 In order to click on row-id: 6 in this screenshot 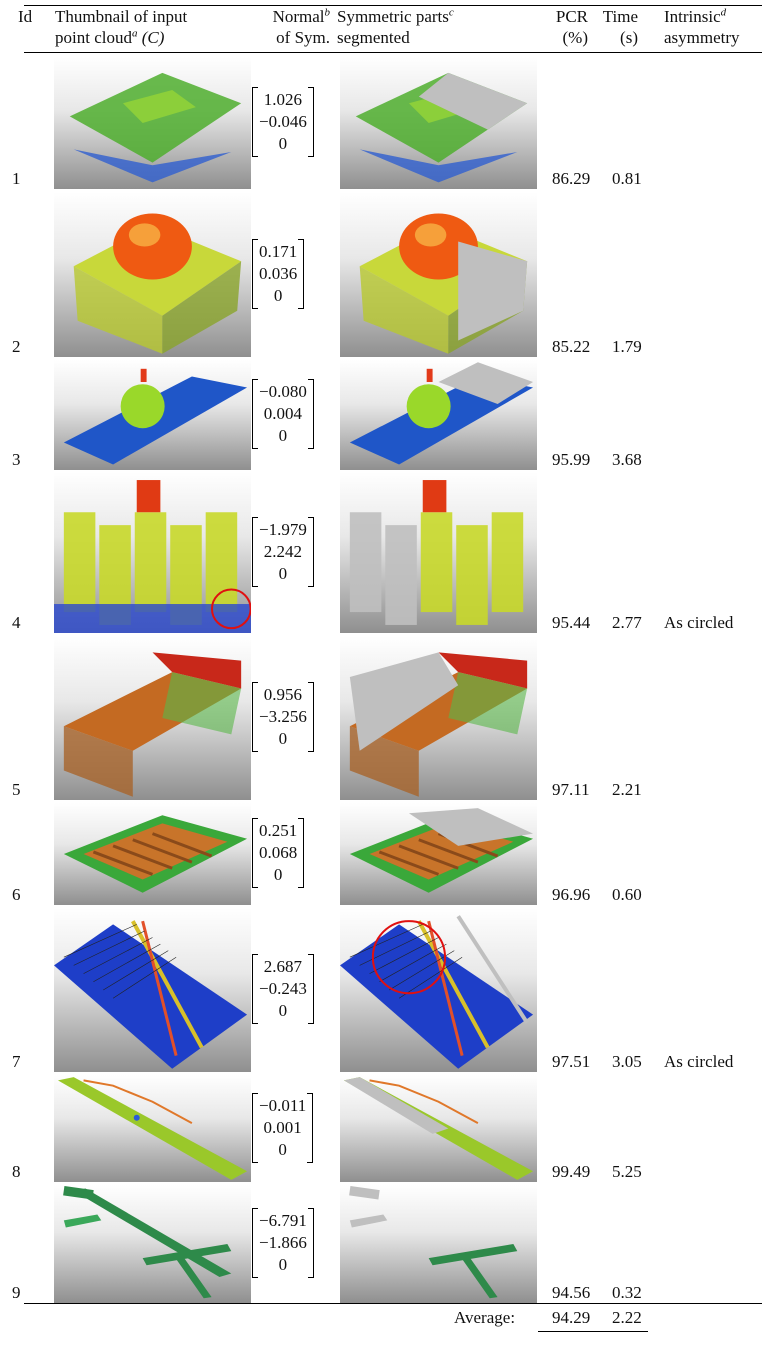, I will do `click(16, 894)`.